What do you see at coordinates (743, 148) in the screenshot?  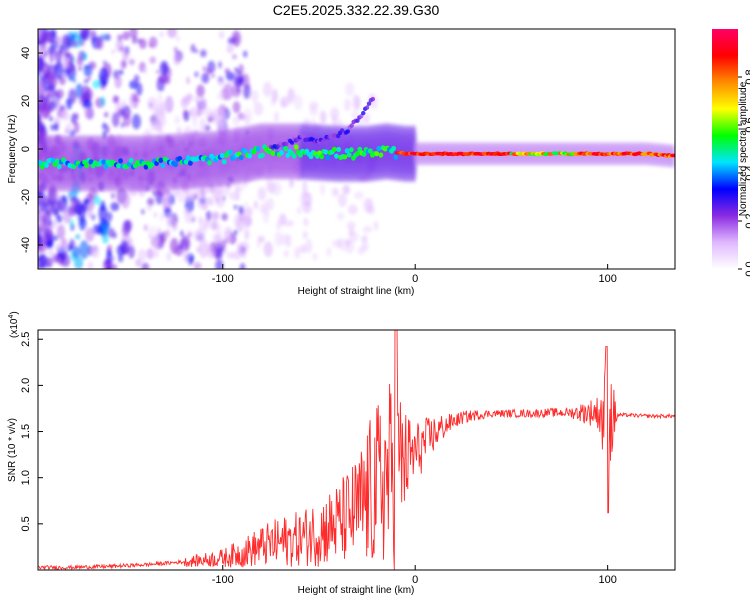 I see `colorbar-label: Normalized spectral amplitude` at bounding box center [743, 148].